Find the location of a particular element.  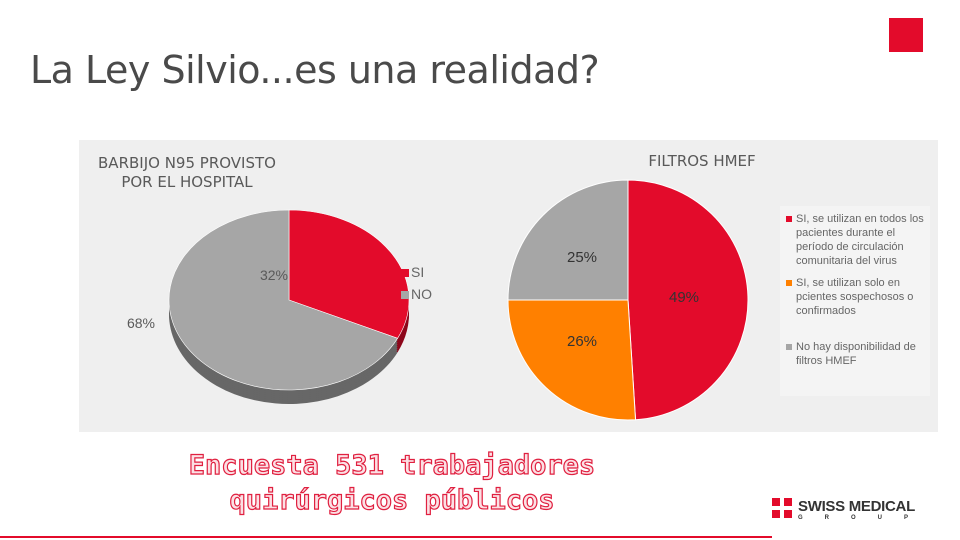

data-label-si: 32% is located at coordinates (274, 275).